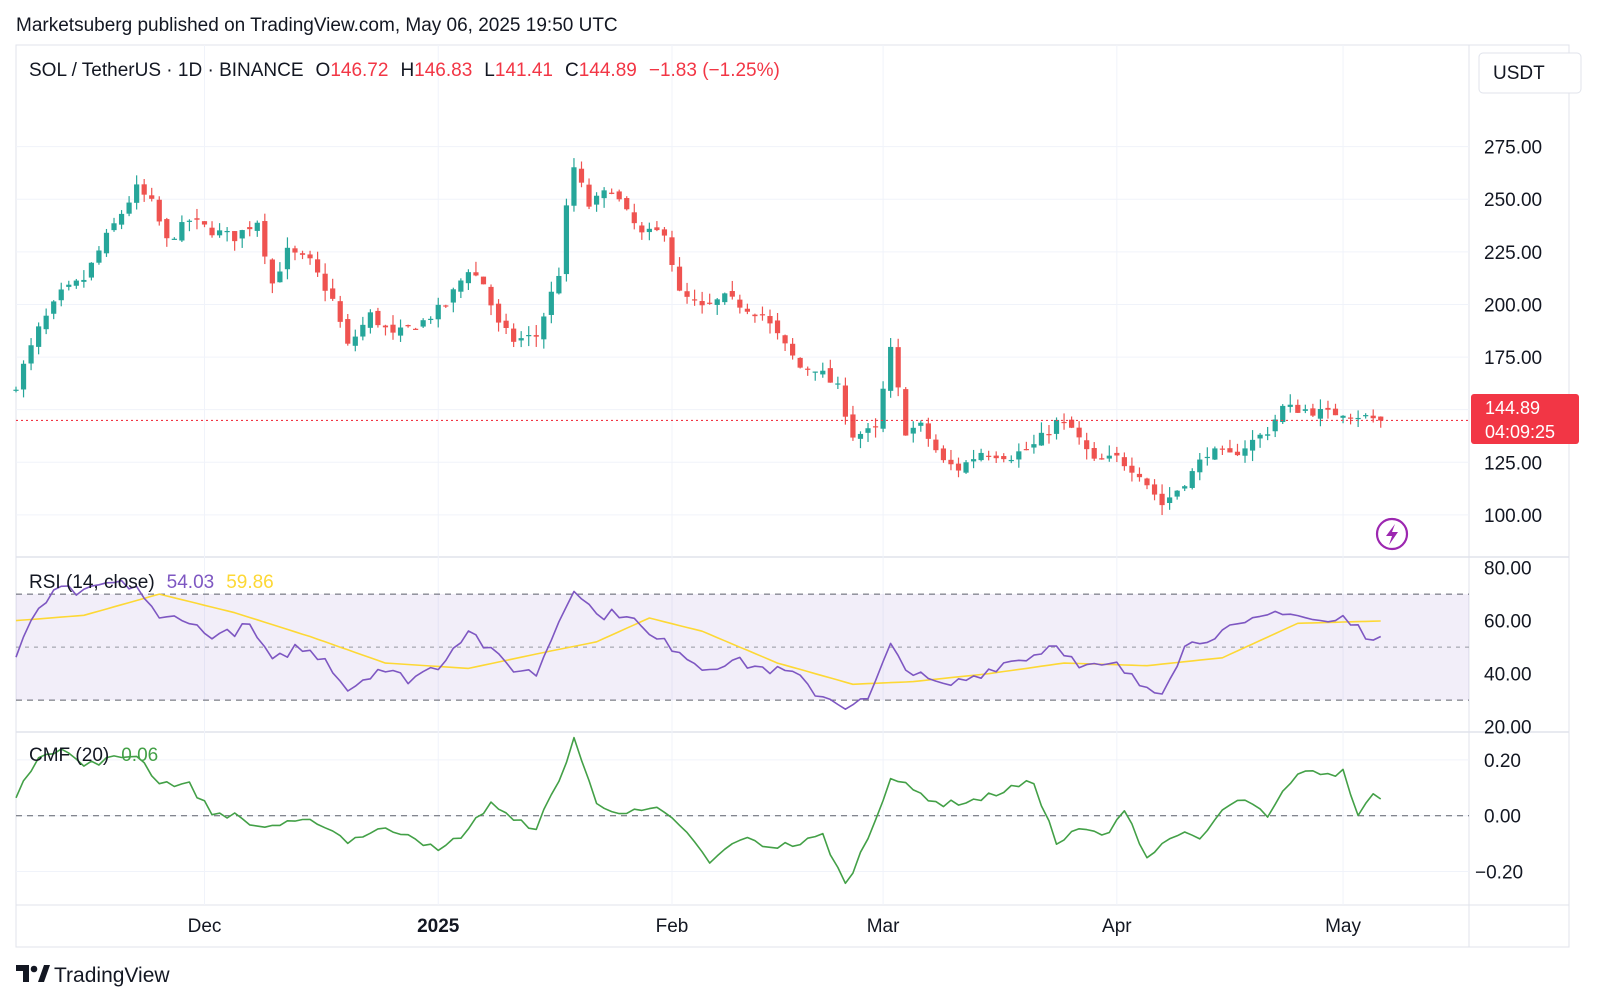 The width and height of the screenshot is (1600, 1005). I want to click on open-value: 146.72, so click(359, 70).